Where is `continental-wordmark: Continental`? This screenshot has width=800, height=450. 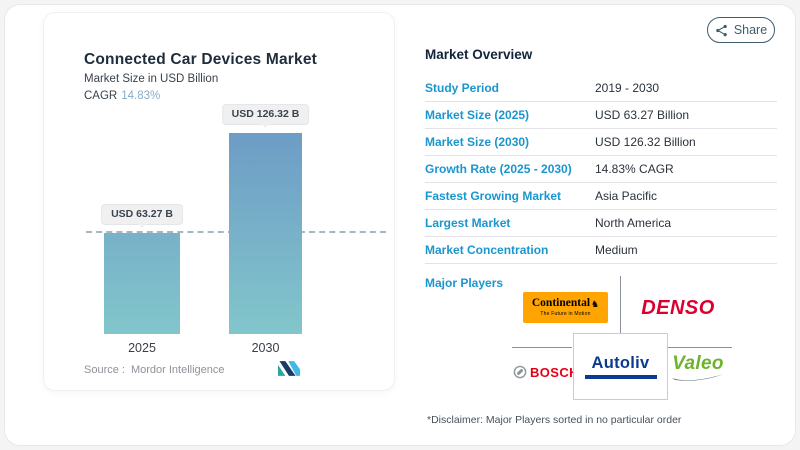
continental-wordmark: Continental is located at coordinates (561, 303).